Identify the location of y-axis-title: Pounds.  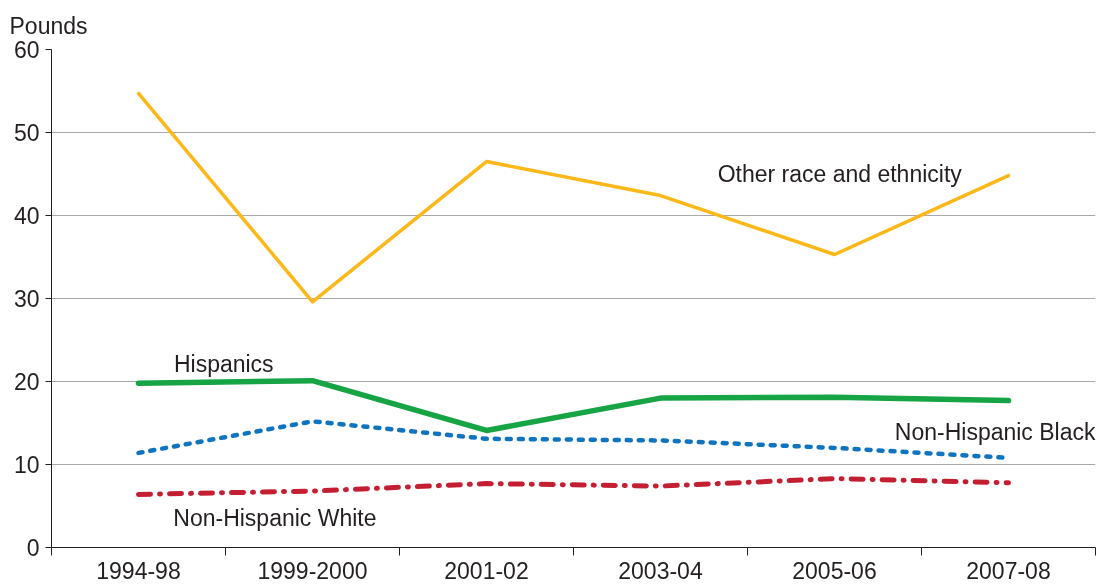
(48, 26).